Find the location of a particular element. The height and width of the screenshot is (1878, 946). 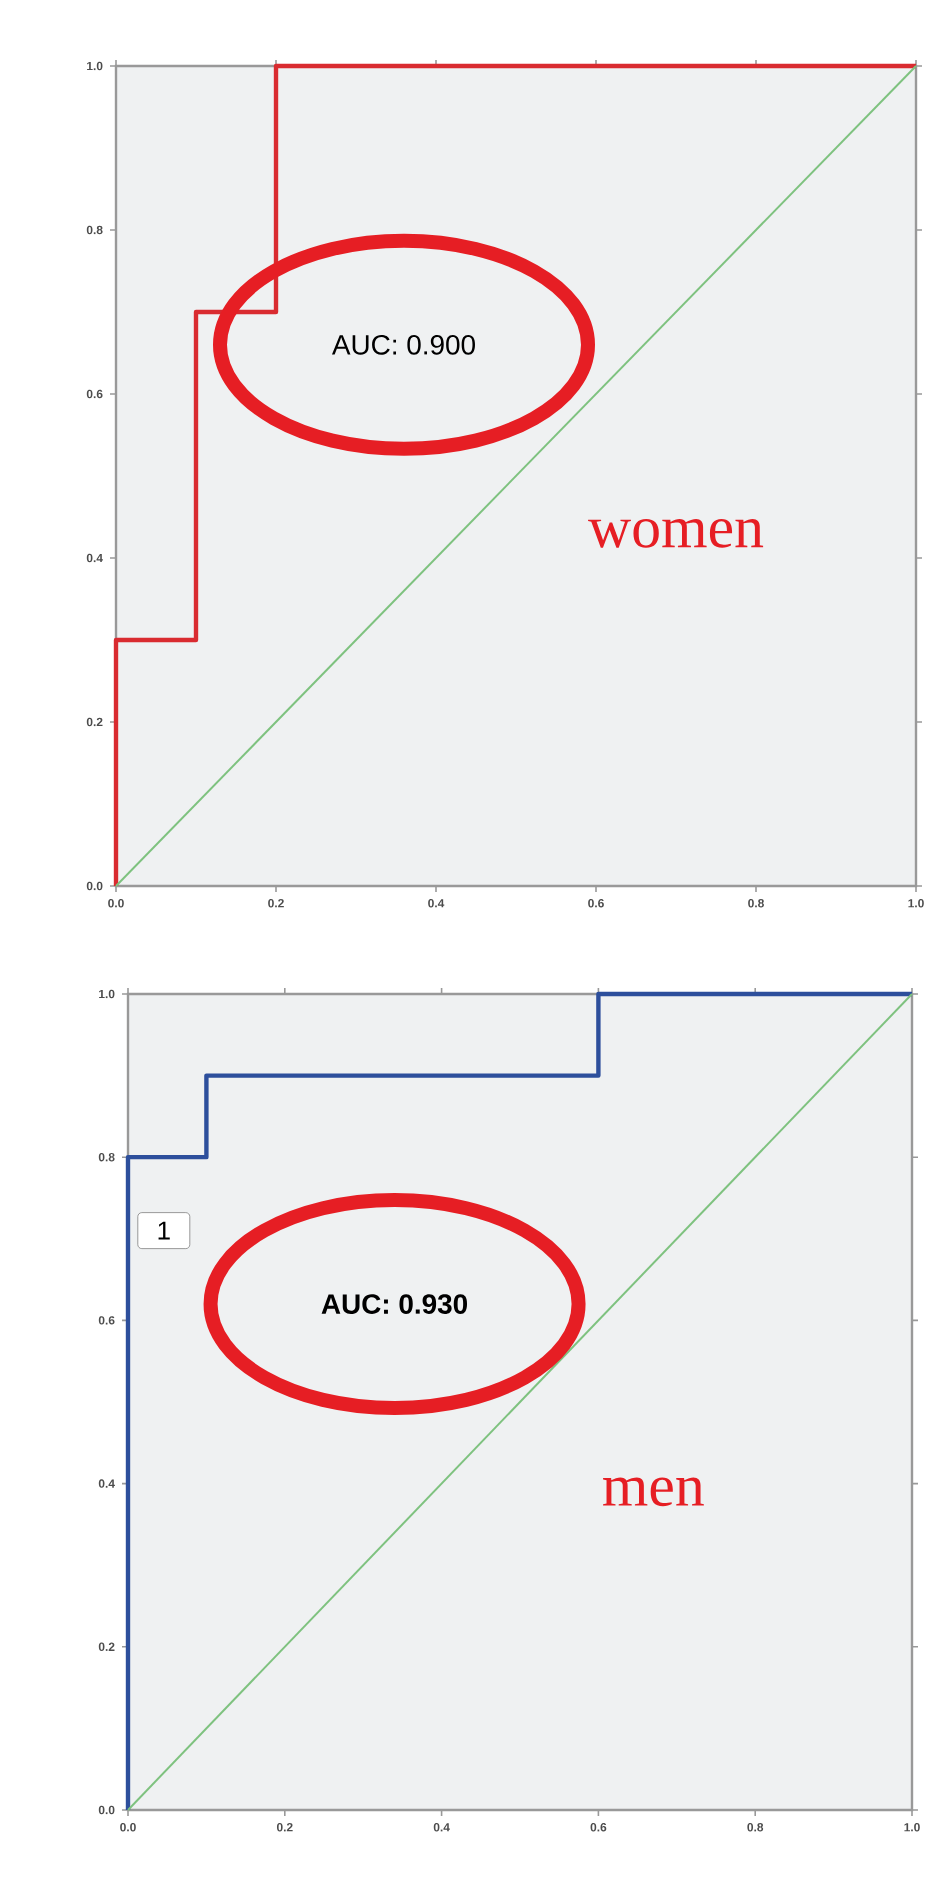

annotation: men is located at coordinates (653, 1492).